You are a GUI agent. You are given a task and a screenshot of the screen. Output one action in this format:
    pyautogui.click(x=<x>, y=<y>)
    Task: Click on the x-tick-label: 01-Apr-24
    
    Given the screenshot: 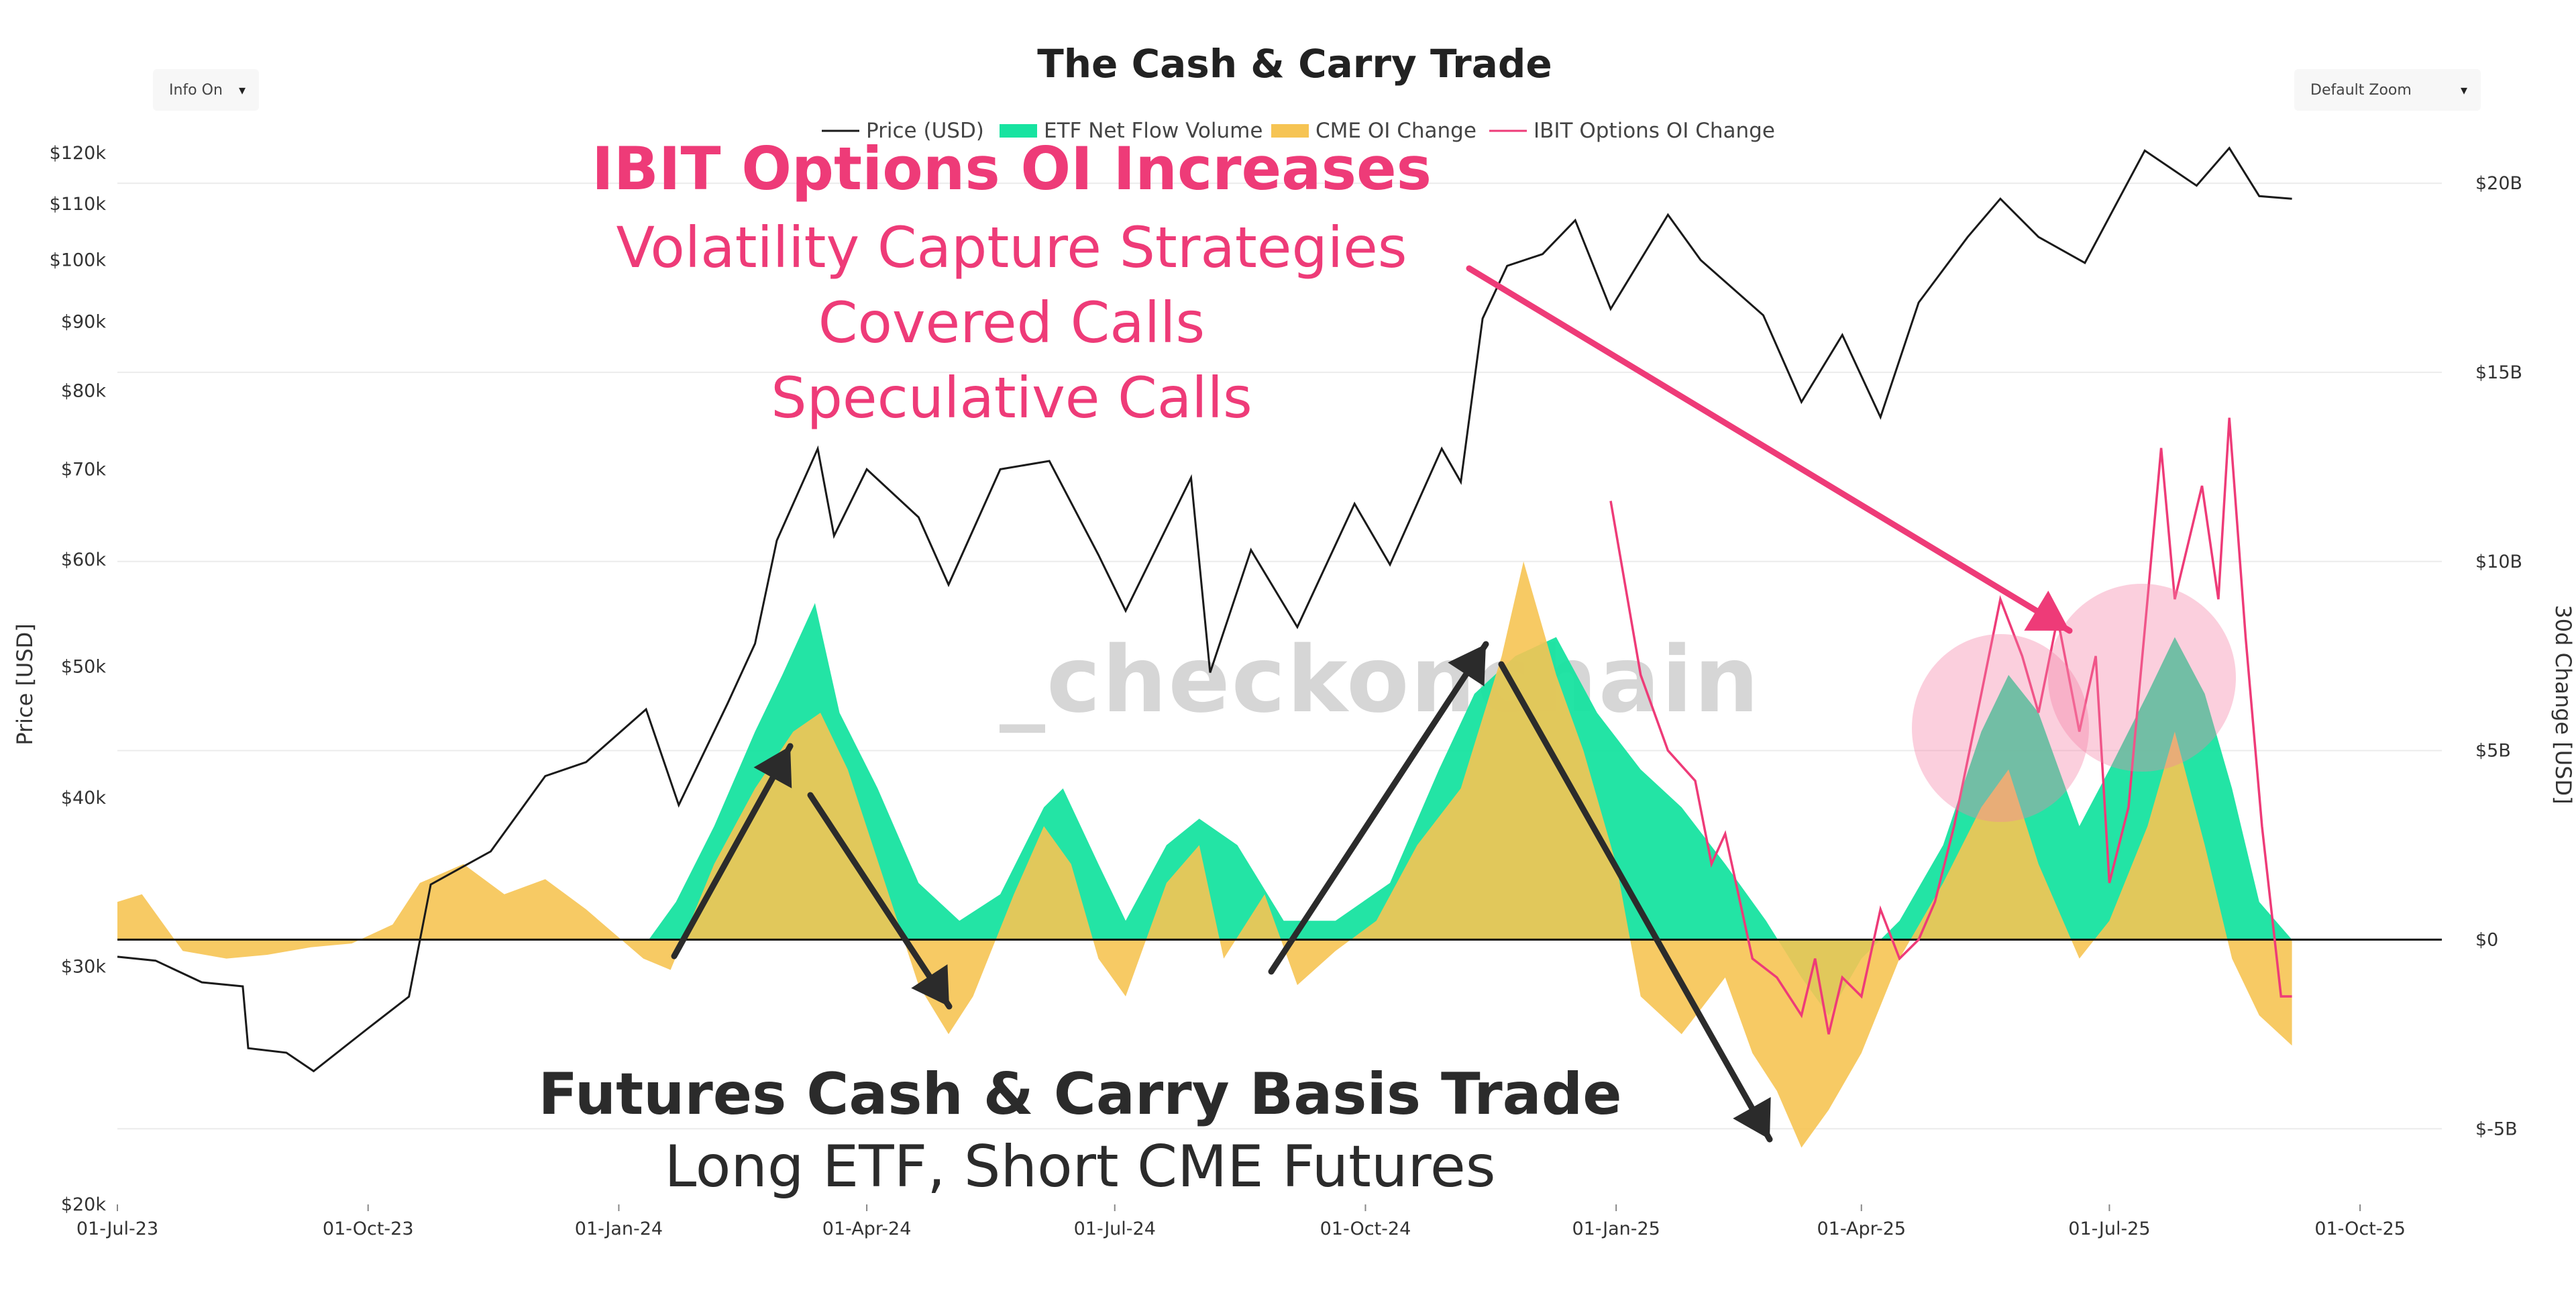 What is the action you would take?
    pyautogui.click(x=867, y=1229)
    